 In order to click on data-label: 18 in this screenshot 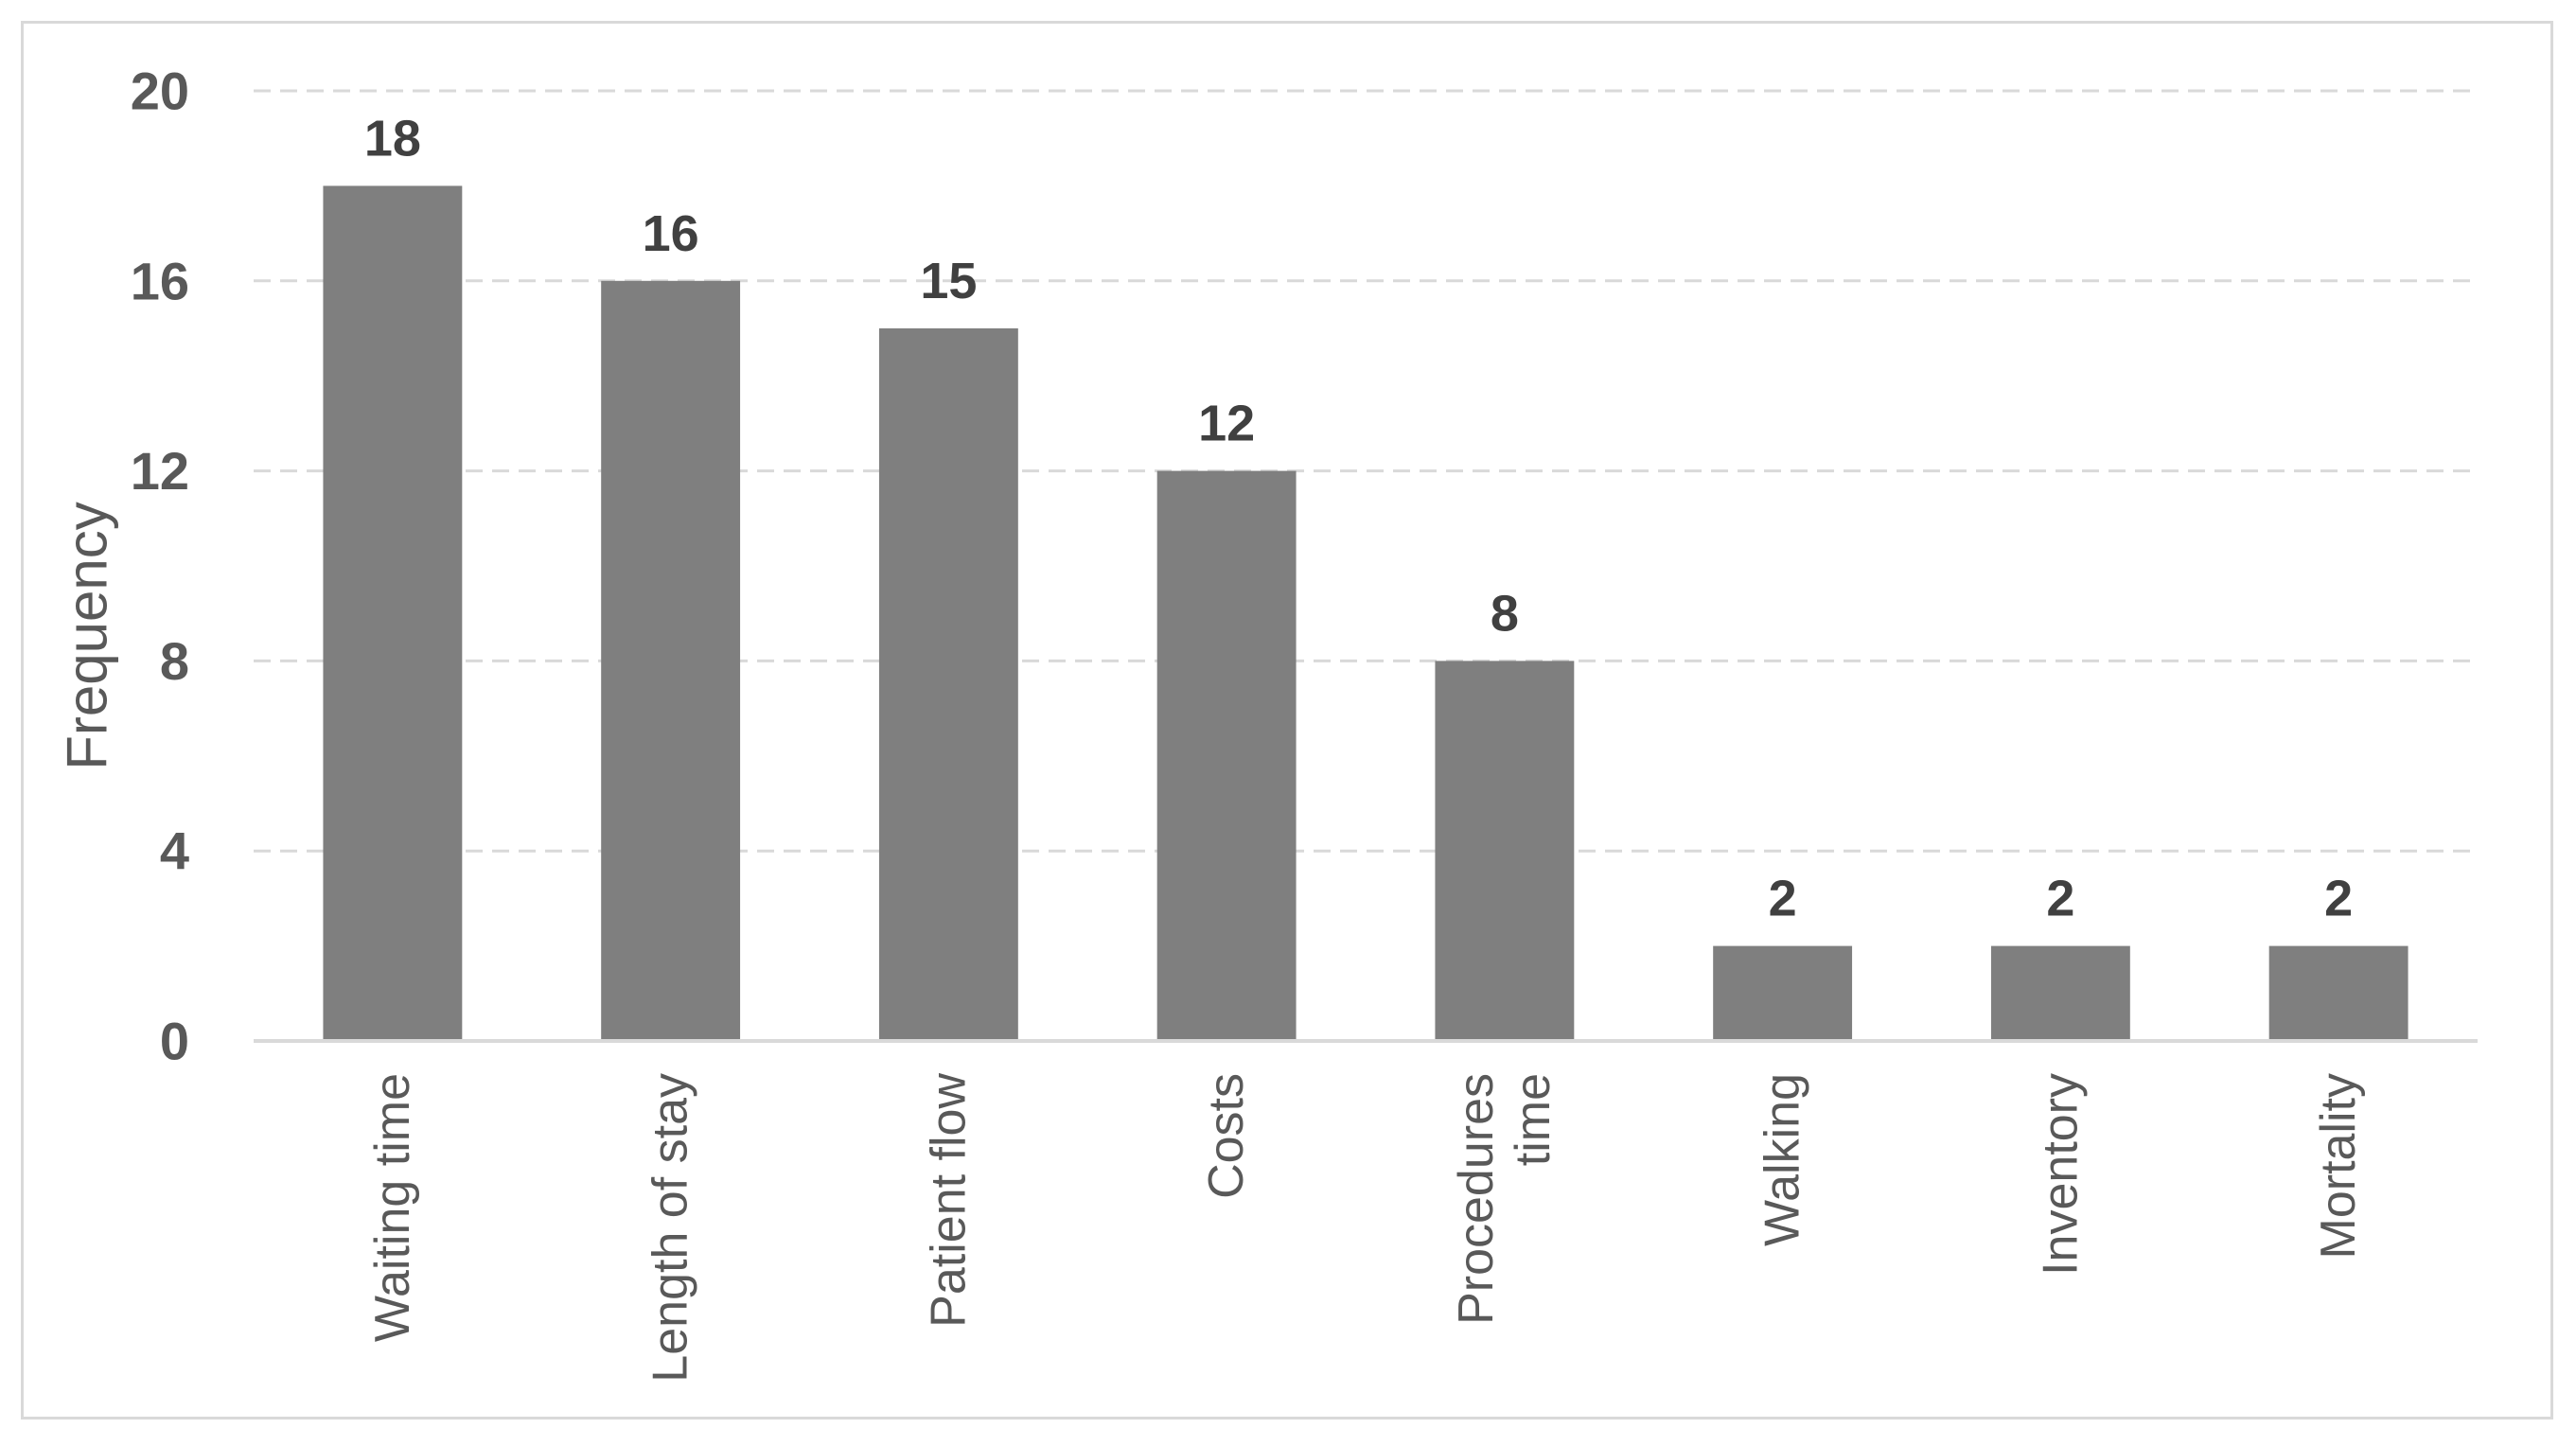, I will do `click(392, 138)`.